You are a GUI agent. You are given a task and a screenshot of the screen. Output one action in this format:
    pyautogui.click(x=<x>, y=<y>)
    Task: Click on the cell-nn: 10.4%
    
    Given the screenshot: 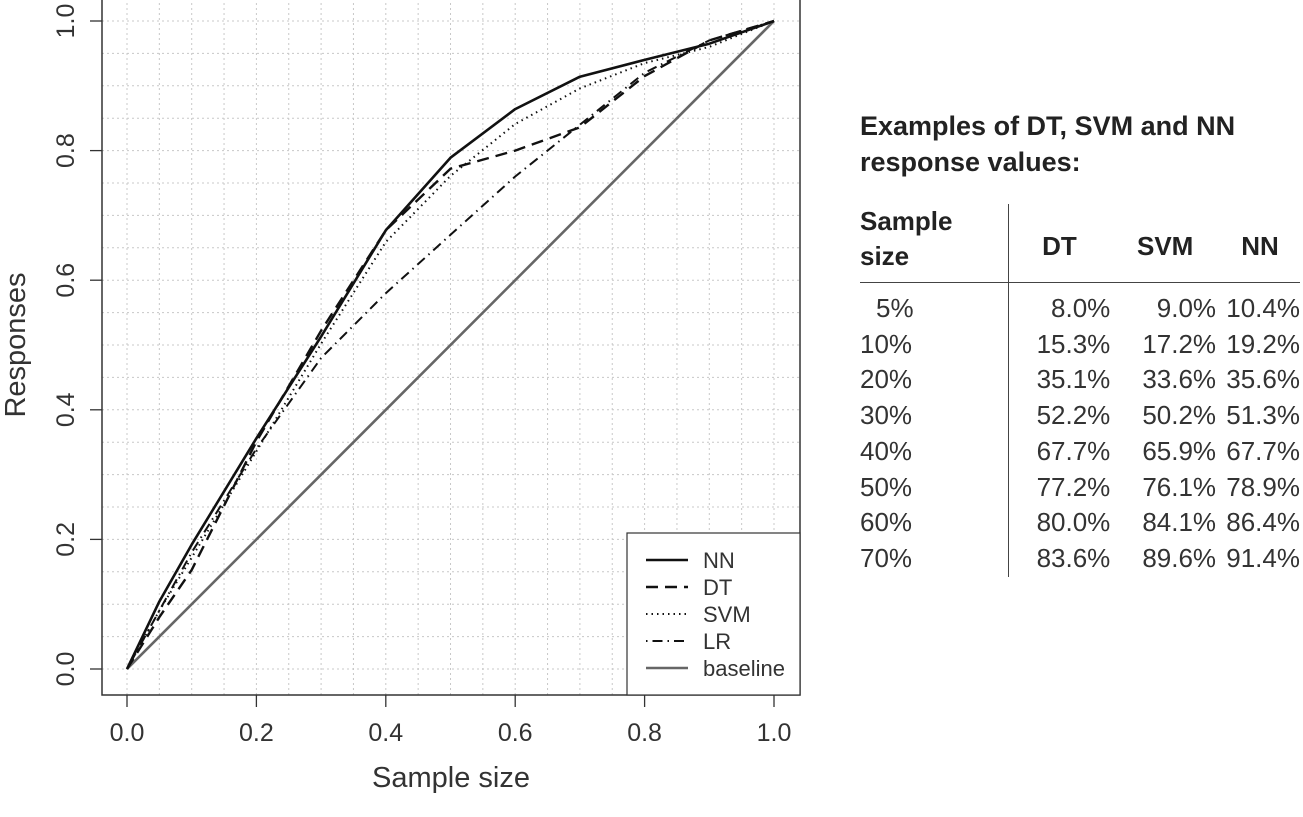 What is the action you would take?
    pyautogui.click(x=1263, y=308)
    